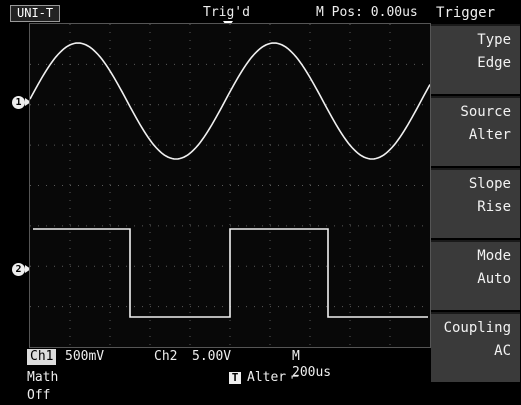 The height and width of the screenshot is (405, 521). What do you see at coordinates (494, 40) in the screenshot?
I see `menu-type-label: Type` at bounding box center [494, 40].